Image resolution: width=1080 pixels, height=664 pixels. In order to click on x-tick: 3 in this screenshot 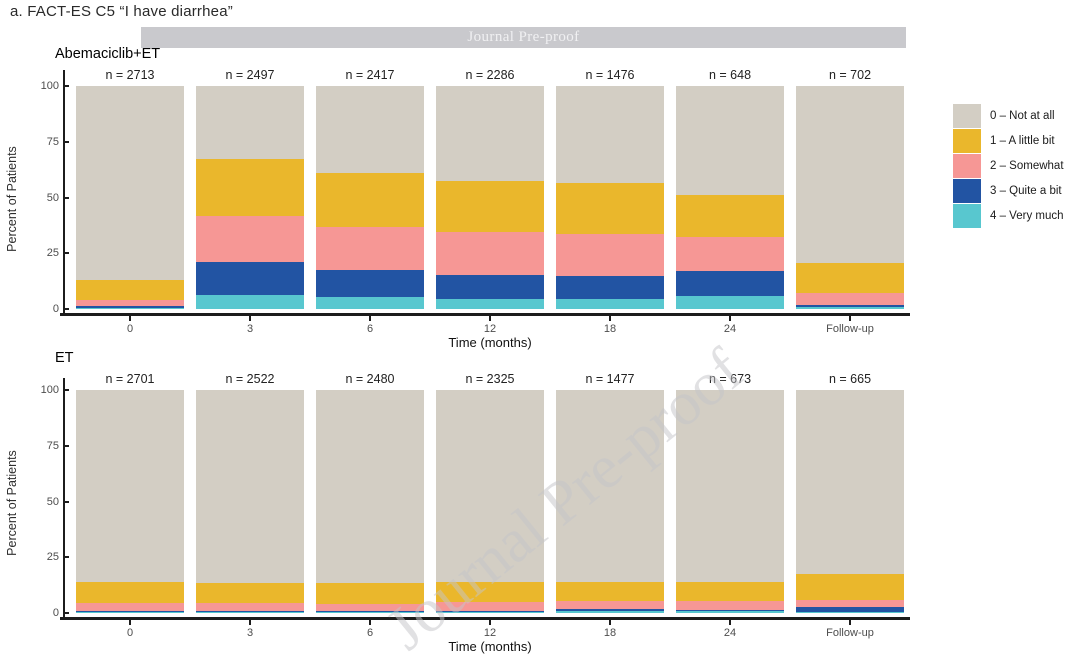, I will do `click(250, 629)`.